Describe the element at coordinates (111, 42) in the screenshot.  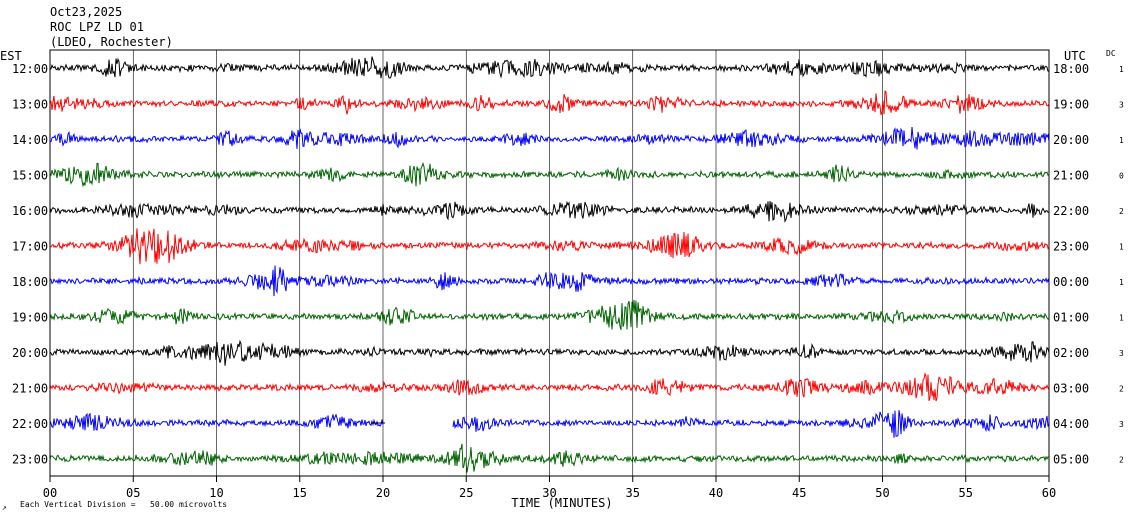
I see `header-network: (LDEO, Rochester)` at that location.